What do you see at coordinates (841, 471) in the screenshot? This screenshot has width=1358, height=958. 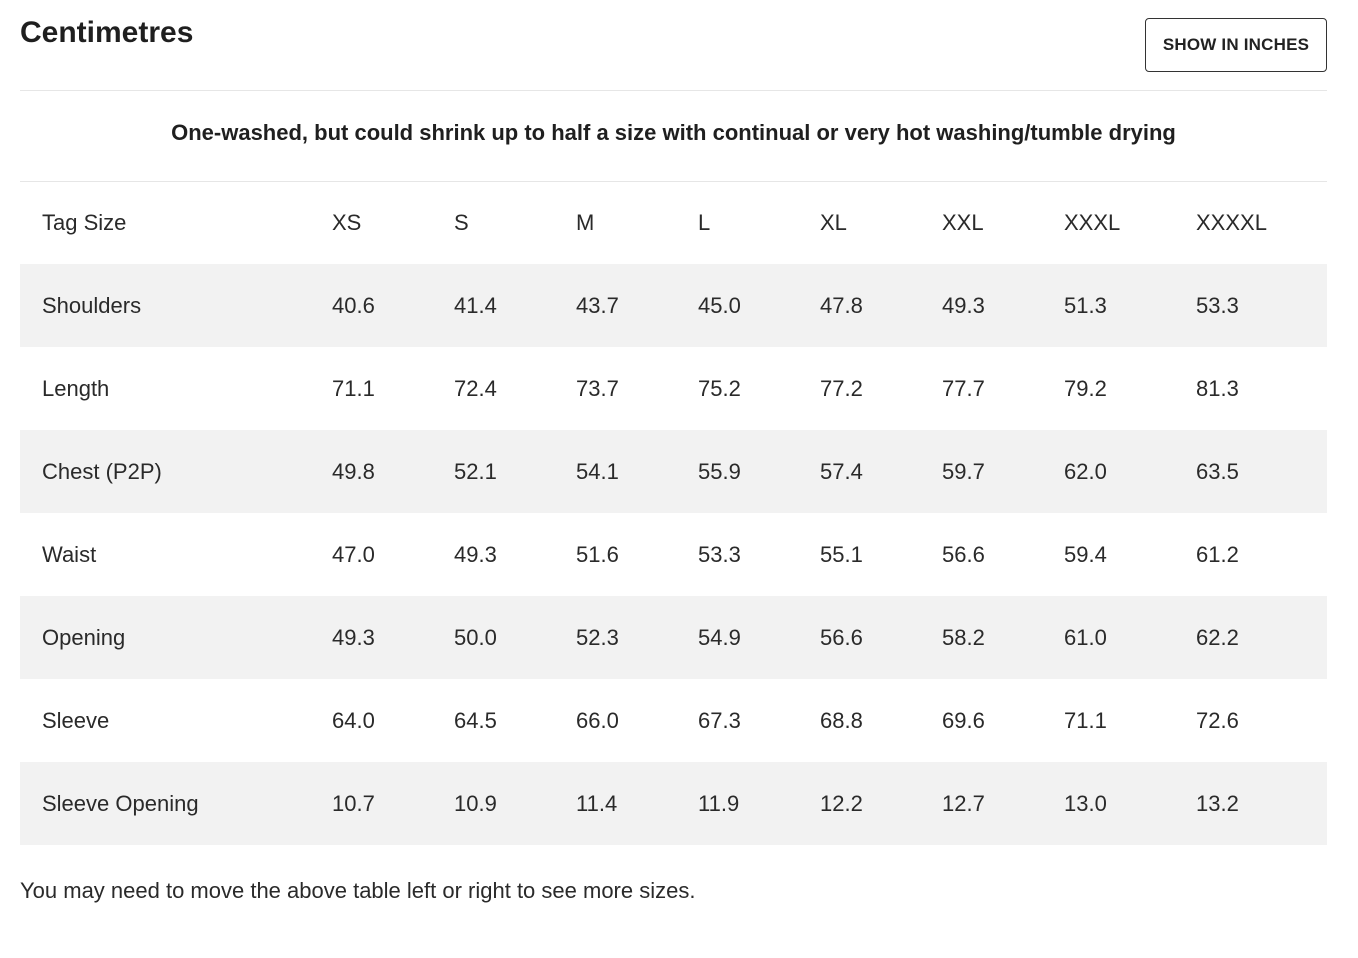 I see `table-cell: 57.4` at bounding box center [841, 471].